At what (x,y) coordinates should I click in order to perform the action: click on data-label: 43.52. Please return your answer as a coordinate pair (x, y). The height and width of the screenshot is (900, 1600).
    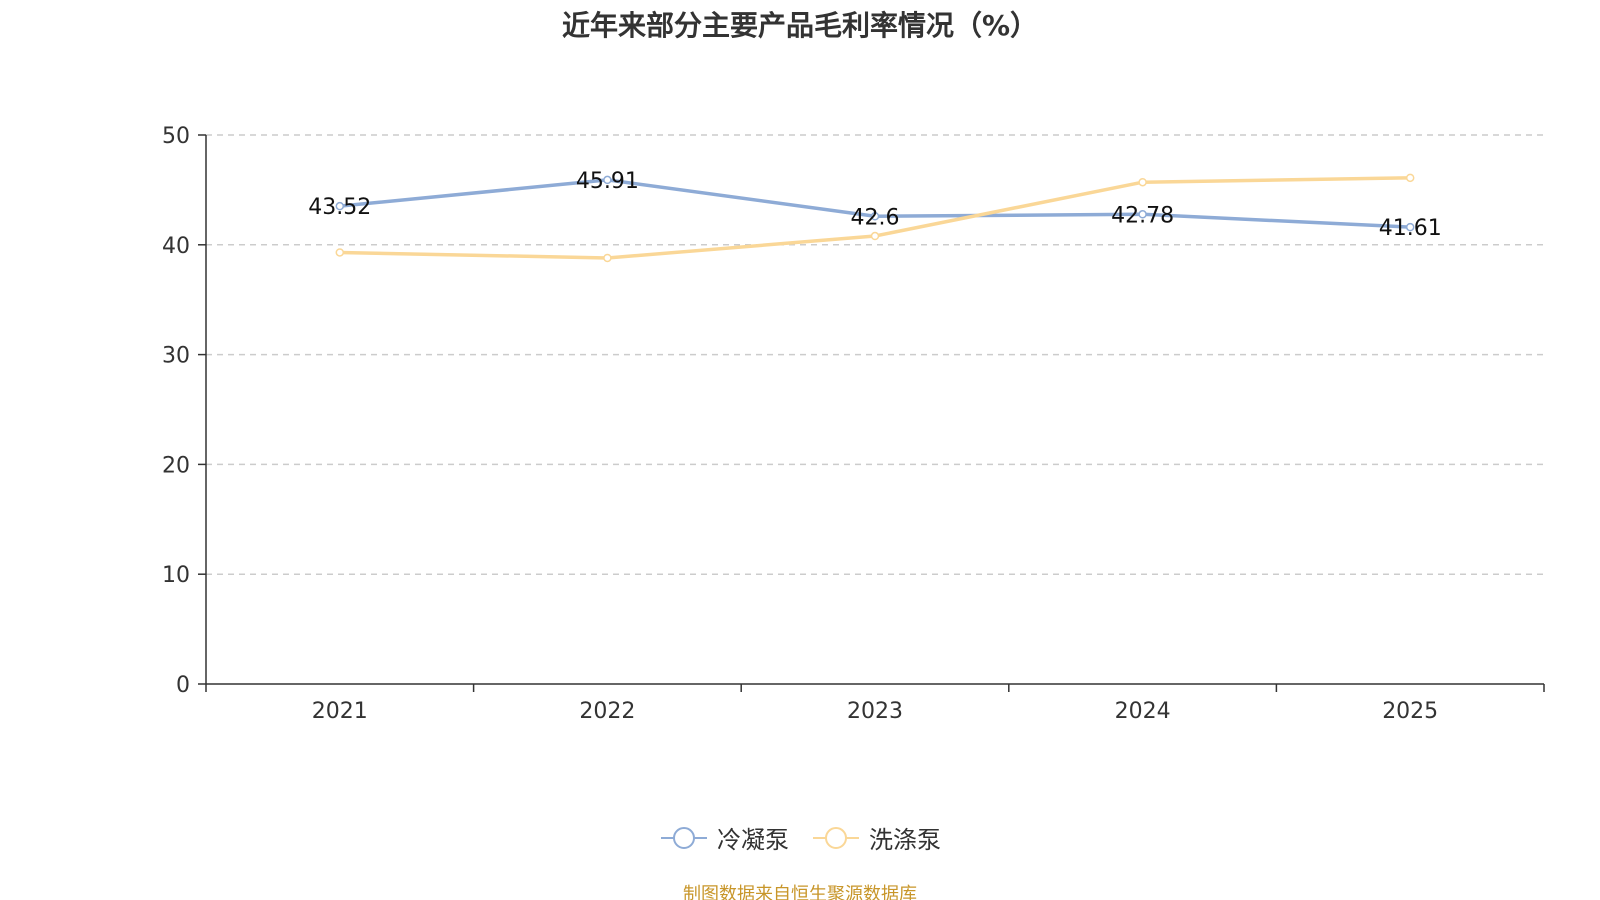
    Looking at the image, I should click on (339, 207).